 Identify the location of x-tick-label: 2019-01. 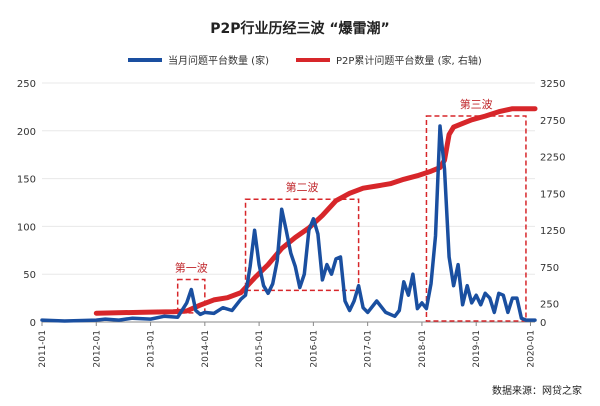
(477, 349).